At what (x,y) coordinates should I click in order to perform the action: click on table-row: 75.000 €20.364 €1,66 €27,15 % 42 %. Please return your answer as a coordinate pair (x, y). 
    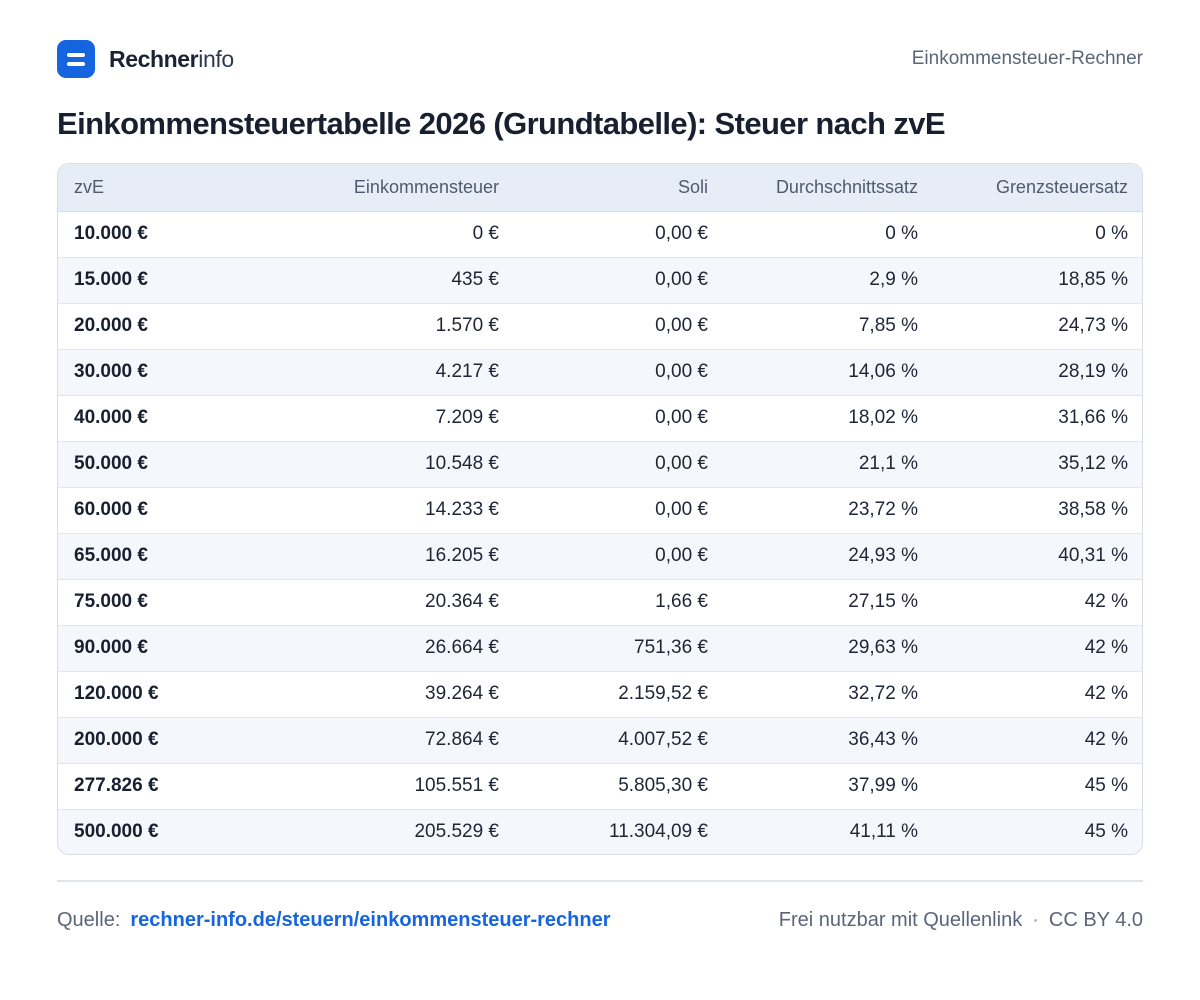
    Looking at the image, I should click on (600, 601).